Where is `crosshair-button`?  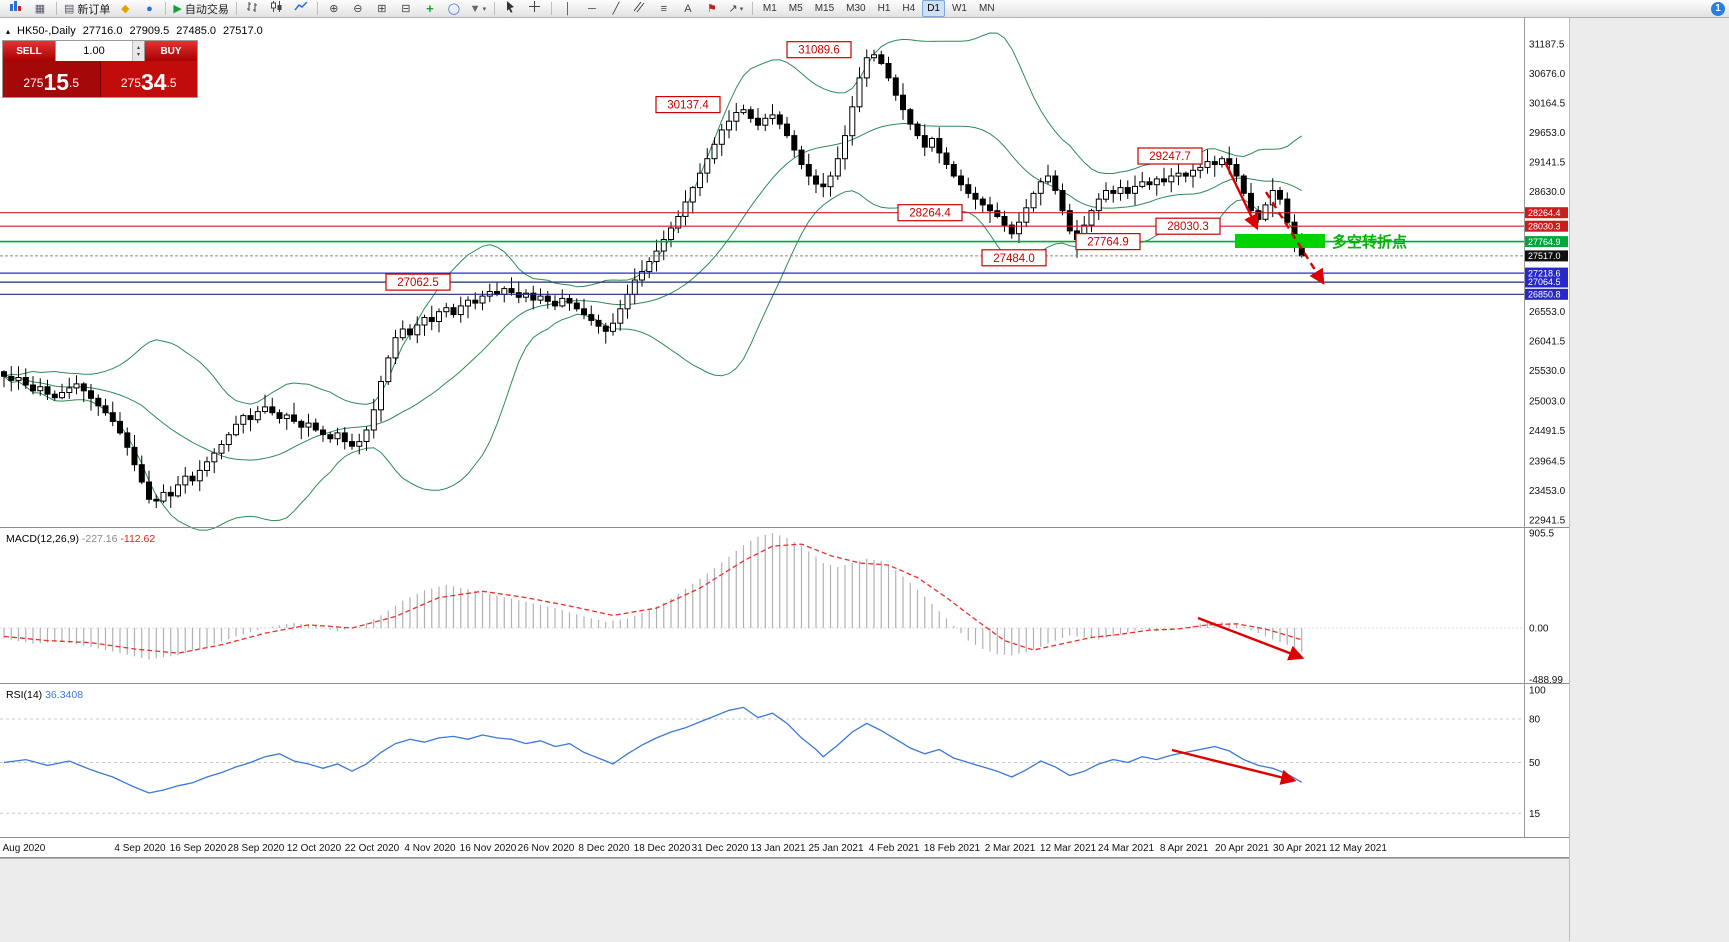
crosshair-button is located at coordinates (535, 9).